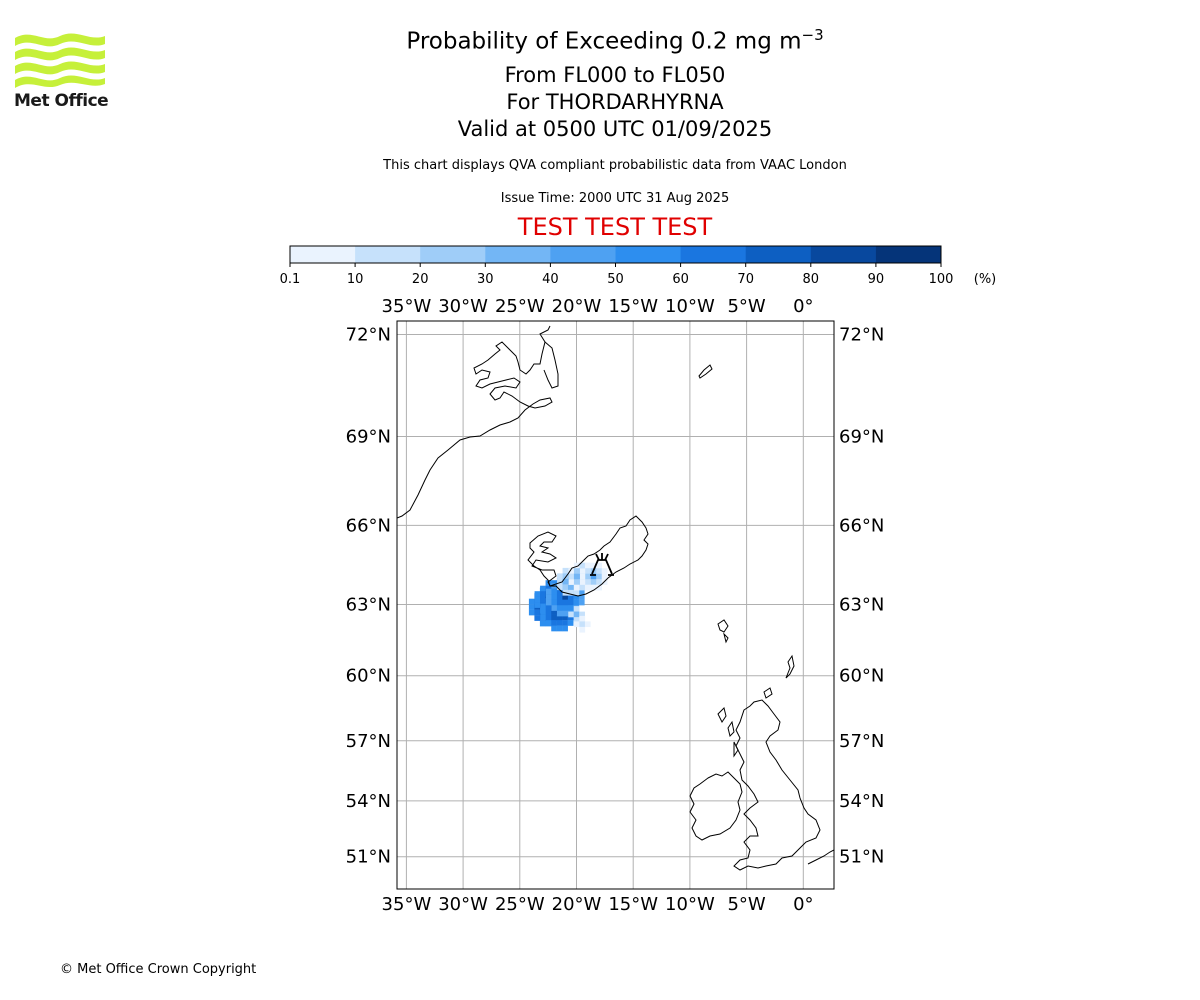 This screenshot has height=1000, width=1200. Describe the element at coordinates (790, 666) in the screenshot. I see `shetland-coastline` at that location.